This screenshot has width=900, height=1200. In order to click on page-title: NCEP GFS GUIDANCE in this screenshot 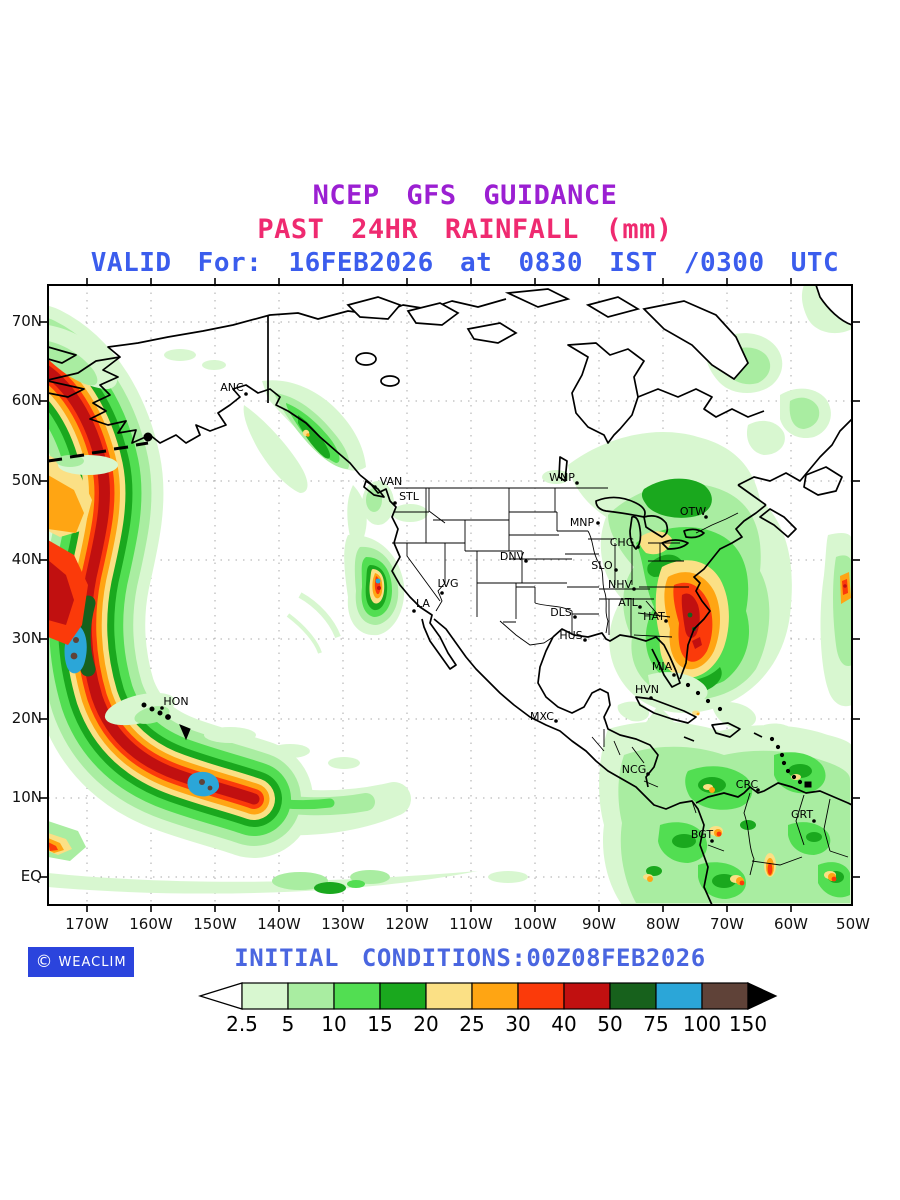, I will do `click(465, 195)`.